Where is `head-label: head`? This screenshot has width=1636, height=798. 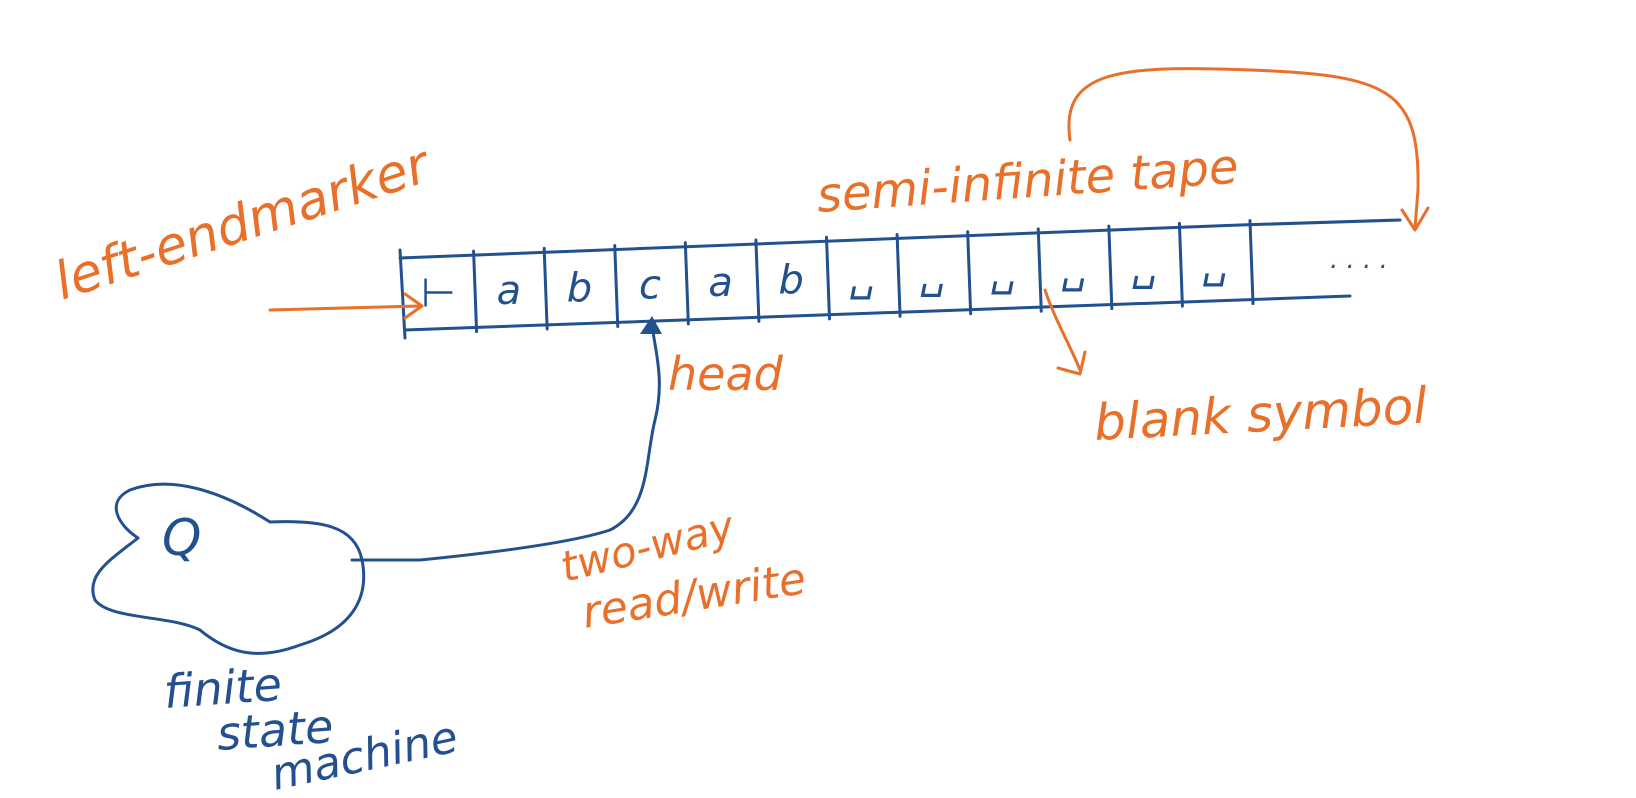 head-label: head is located at coordinates (726, 374).